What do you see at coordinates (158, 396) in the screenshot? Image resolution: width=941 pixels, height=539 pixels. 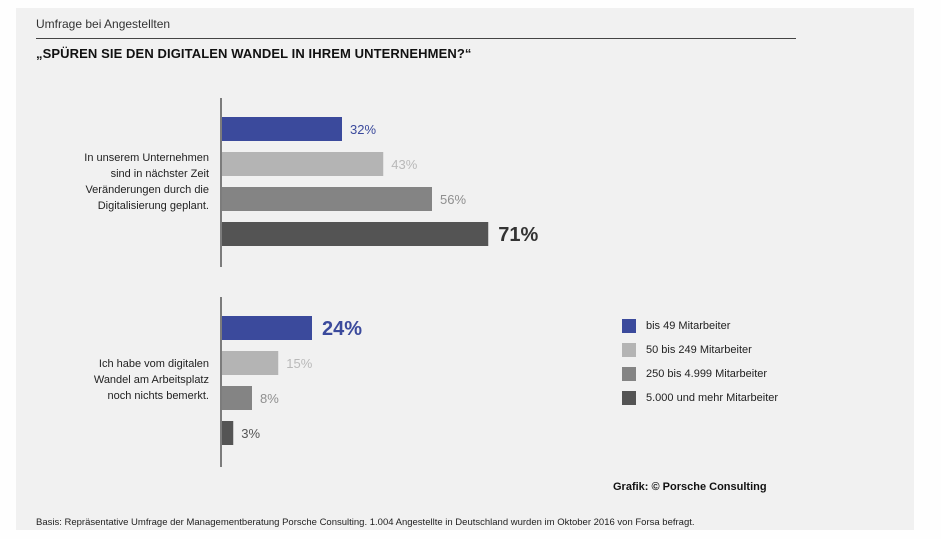 I see `category-label-2-line-3: noch nichts bemerkt.` at bounding box center [158, 396].